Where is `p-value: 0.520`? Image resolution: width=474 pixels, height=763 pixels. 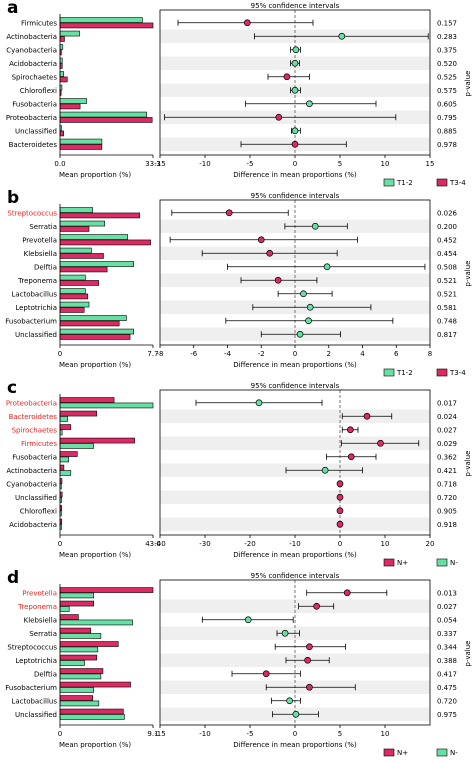 p-value: 0.520 is located at coordinates (447, 64).